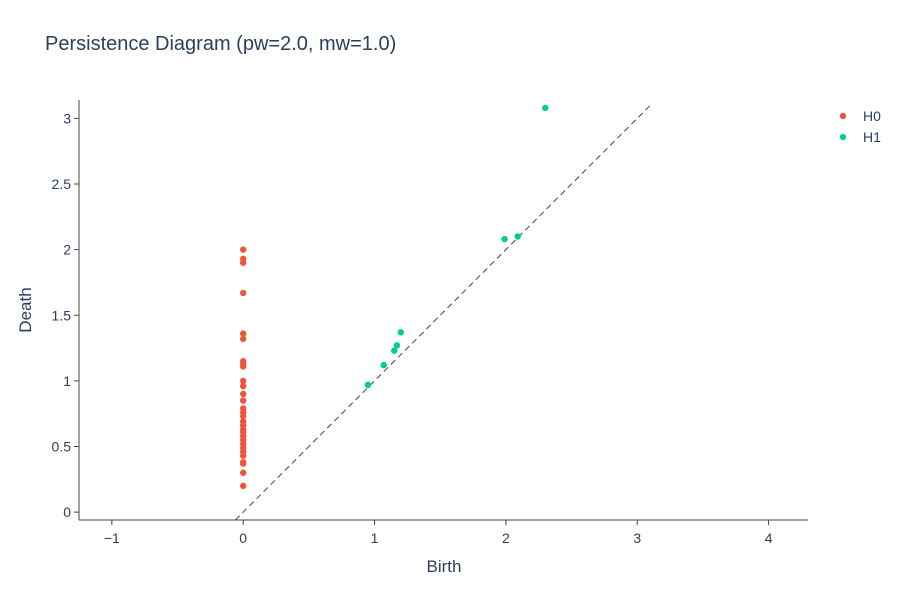  I want to click on series-h1, so click(456, 246).